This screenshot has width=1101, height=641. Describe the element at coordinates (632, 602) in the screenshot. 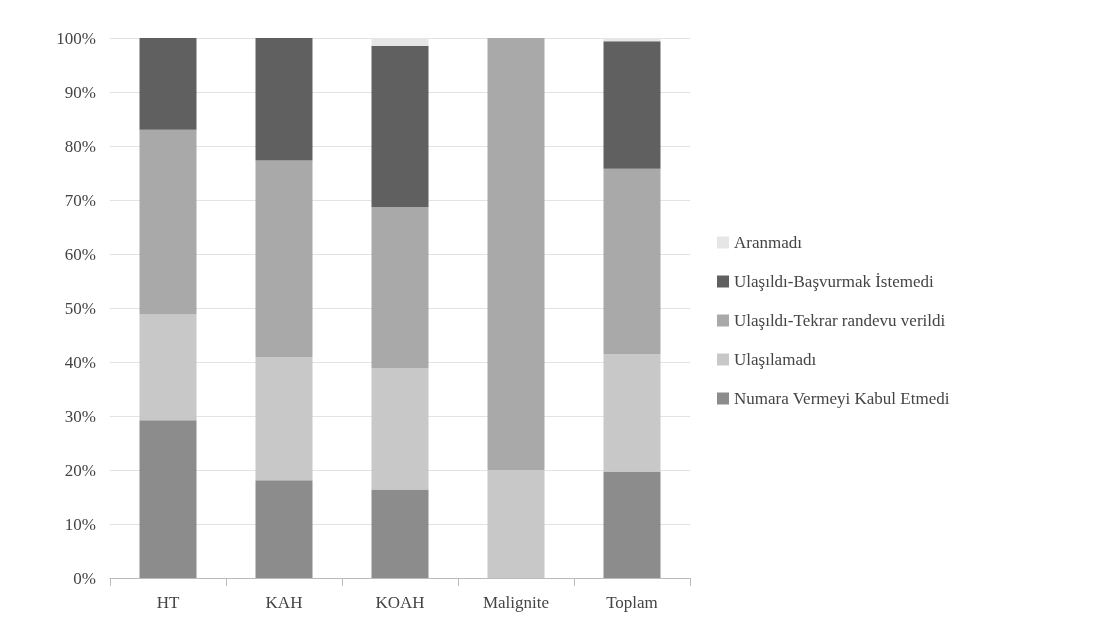

I see `x-tick-label: Toplam` at that location.